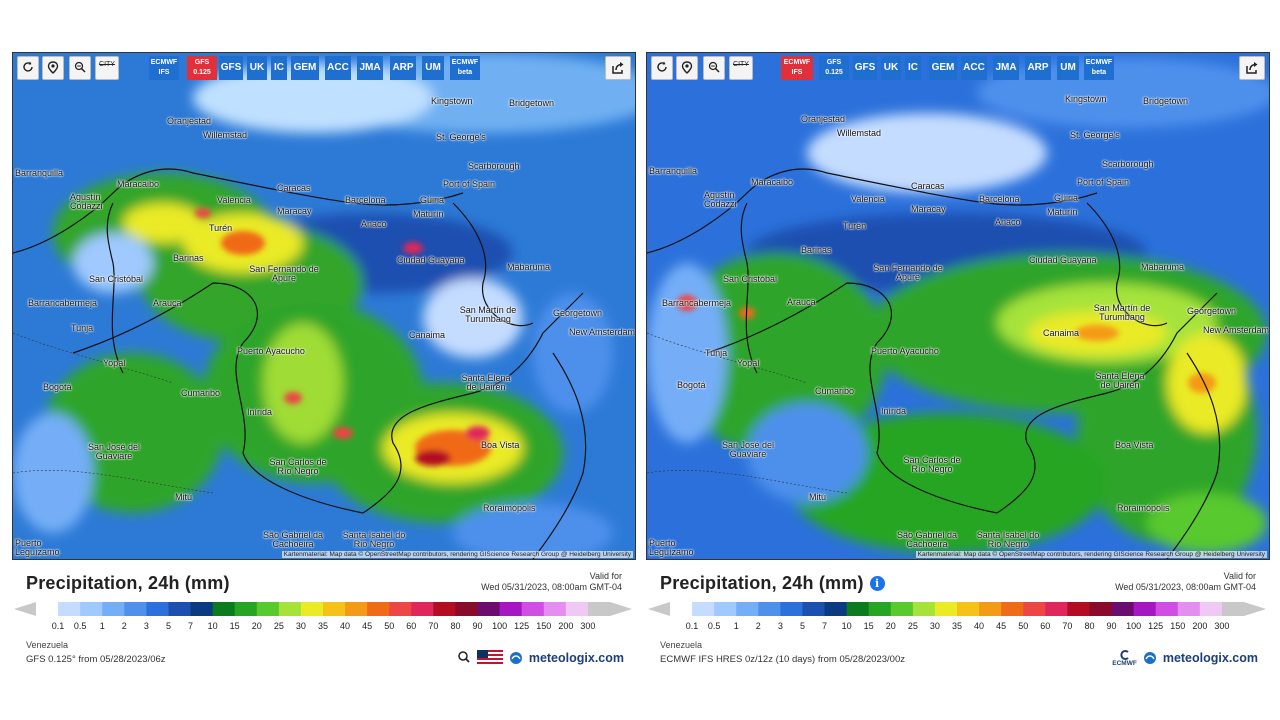 The width and height of the screenshot is (1280, 720). I want to click on scale-tick-label: 60, so click(411, 626).